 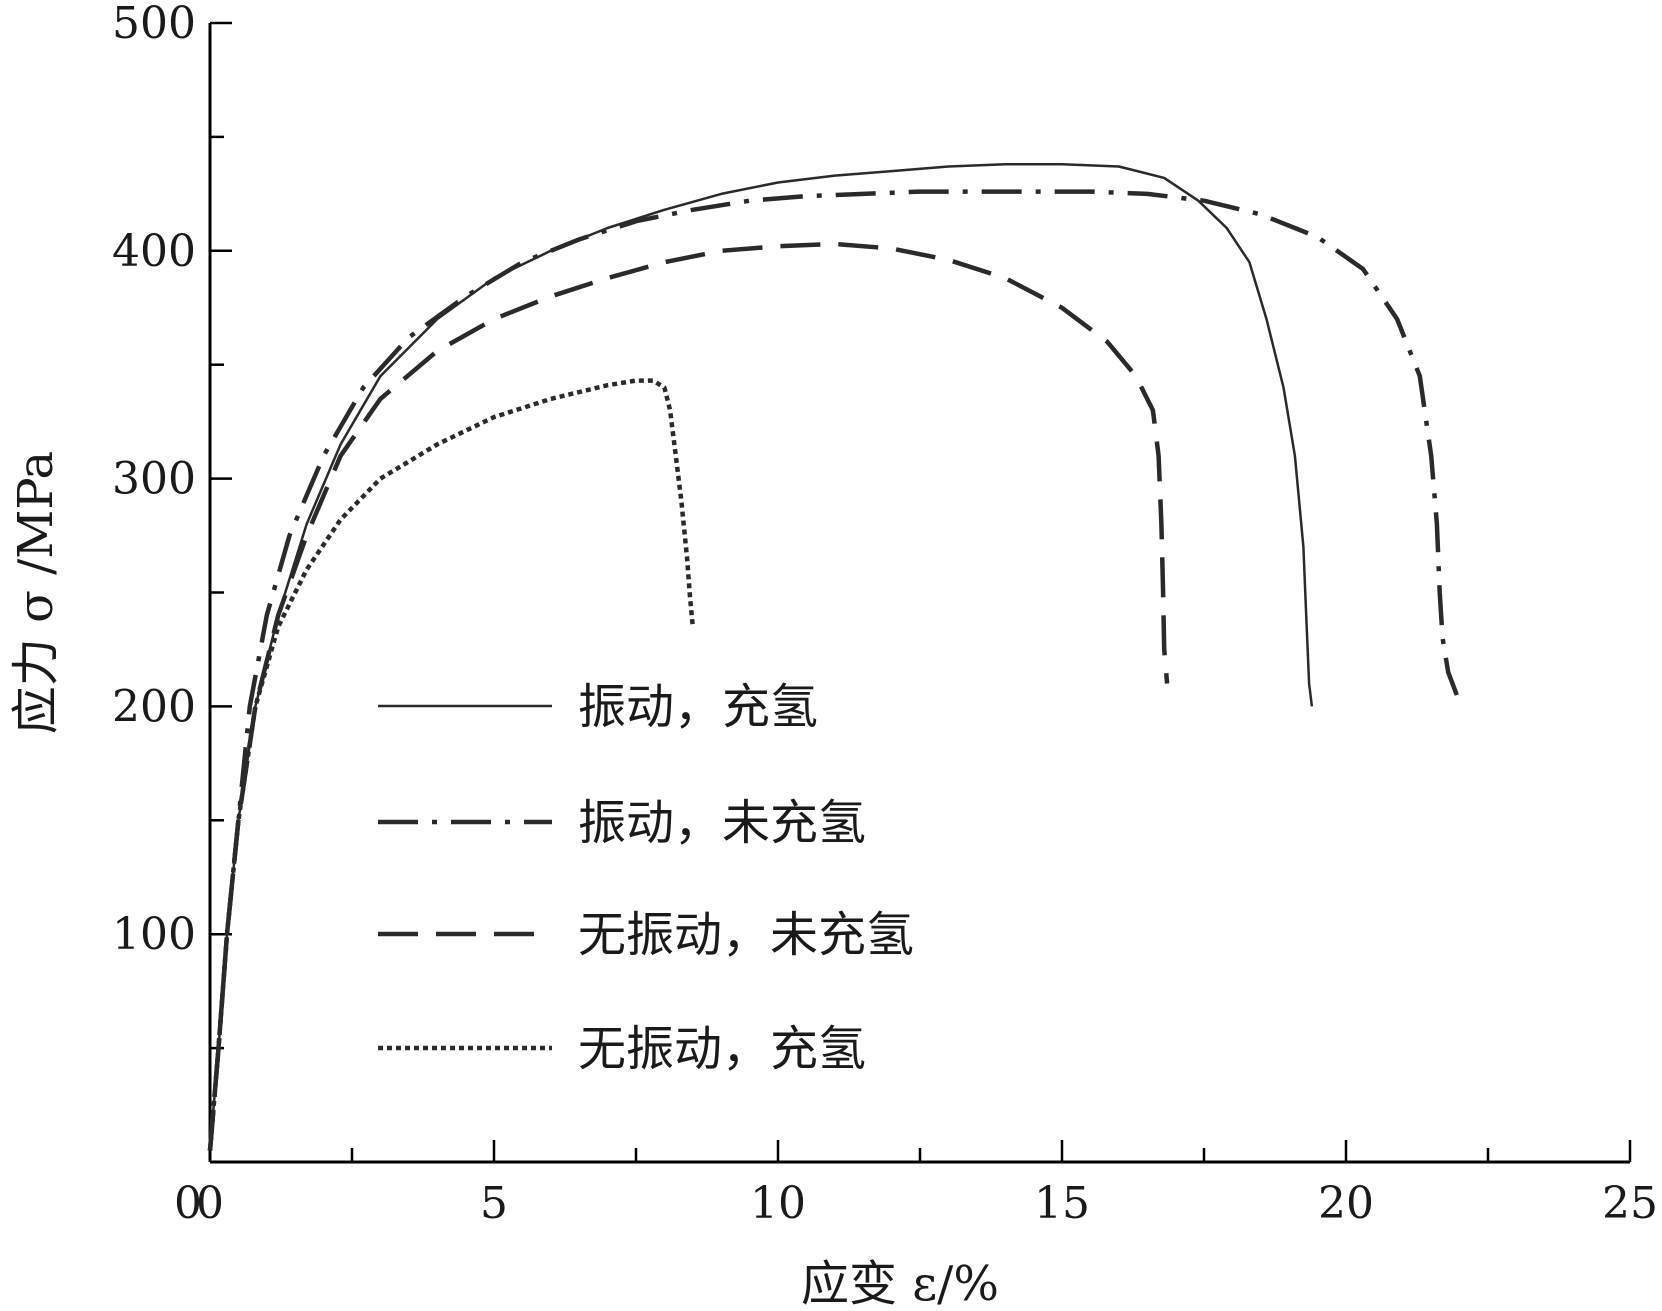 What do you see at coordinates (494, 1203) in the screenshot?
I see `x-tick-label: 5` at bounding box center [494, 1203].